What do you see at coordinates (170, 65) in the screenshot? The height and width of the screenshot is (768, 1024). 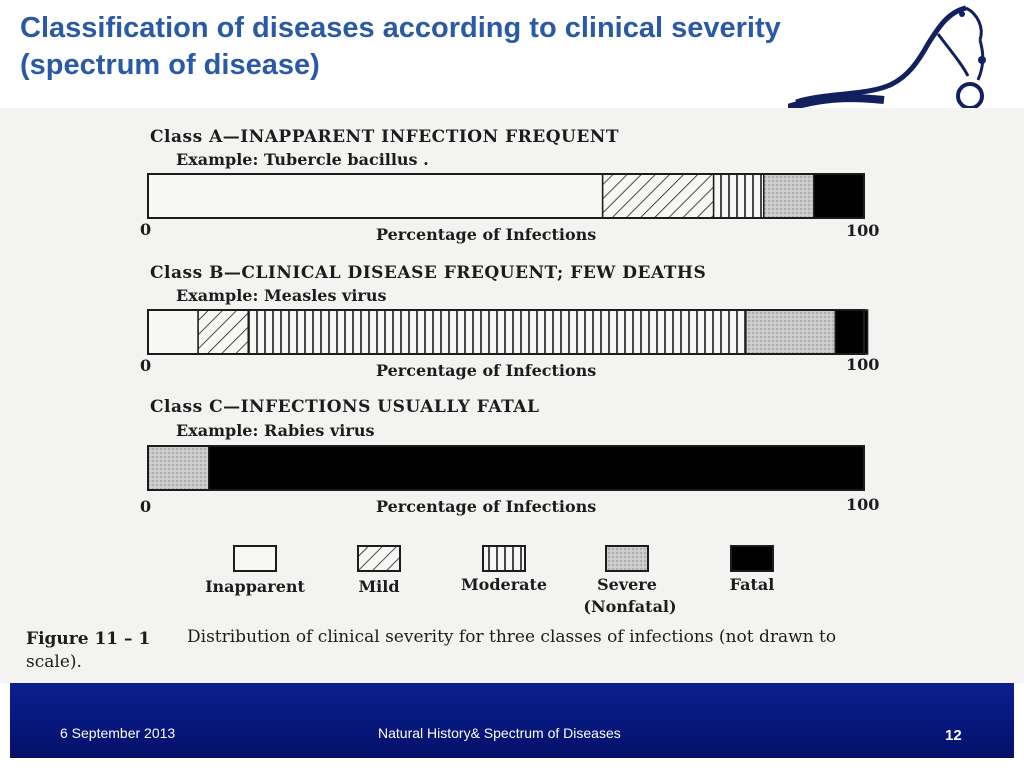 I see `slide-title-line2: (spectrum of disease)` at bounding box center [170, 65].